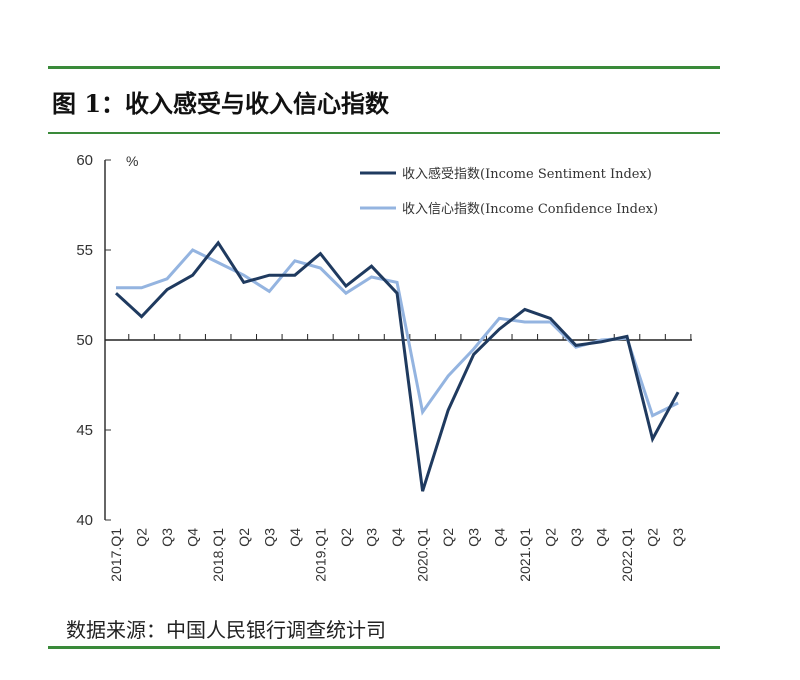  What do you see at coordinates (384, 67) in the screenshot?
I see `top-rule` at bounding box center [384, 67].